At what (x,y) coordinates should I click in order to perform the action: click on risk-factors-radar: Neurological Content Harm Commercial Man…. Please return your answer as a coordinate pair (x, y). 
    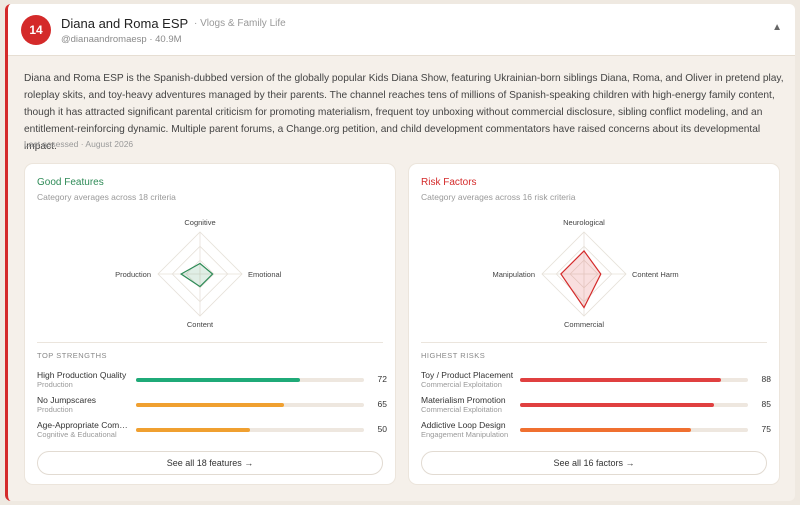
    Looking at the image, I should click on (585, 273).